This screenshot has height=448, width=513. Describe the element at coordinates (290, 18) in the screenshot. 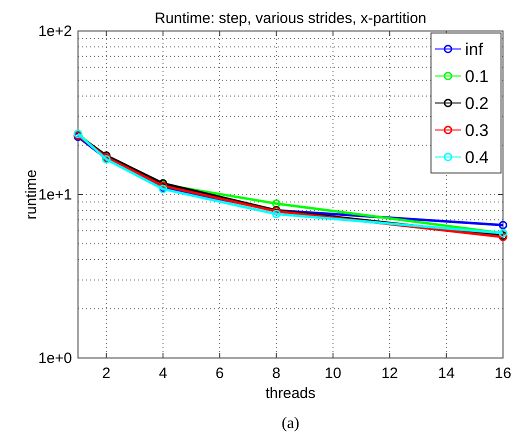

I see `chart-title: Runtime: step, various strides, x-partition` at that location.